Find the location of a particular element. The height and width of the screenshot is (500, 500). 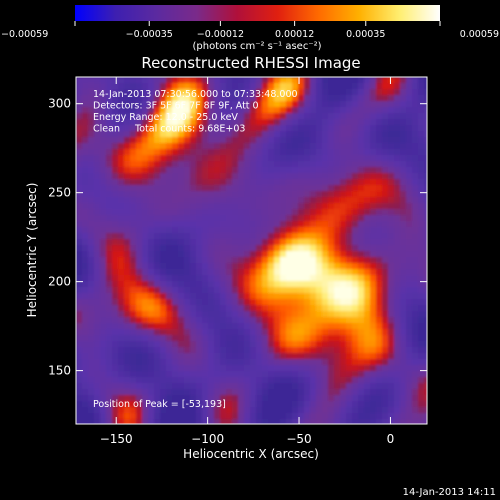

y-tick-label: 200 is located at coordinates (59, 282).